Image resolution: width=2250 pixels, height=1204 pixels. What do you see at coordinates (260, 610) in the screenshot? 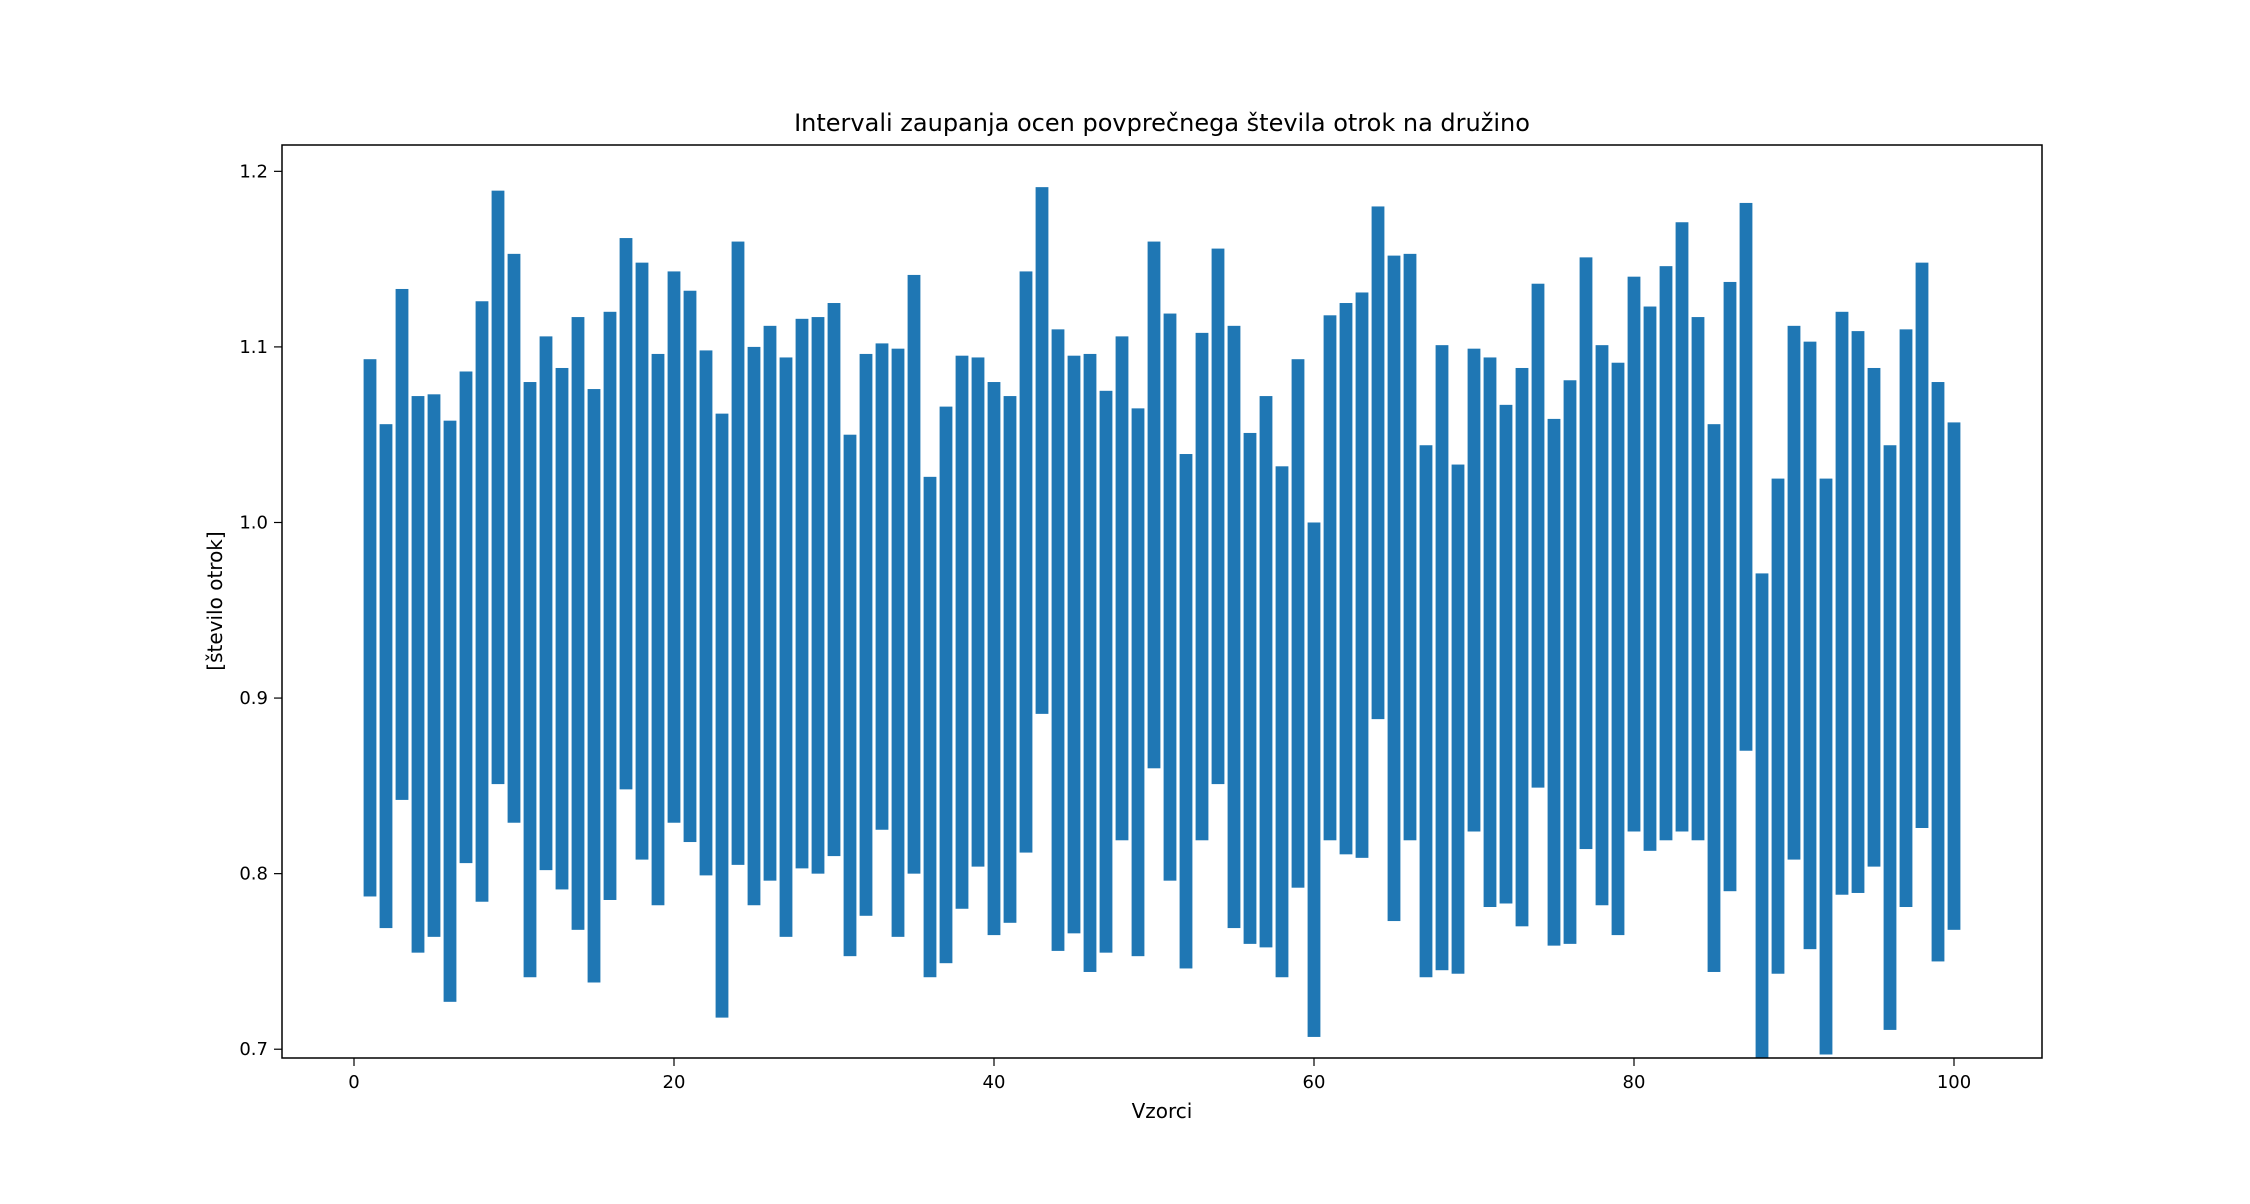
I see `y-axis: 0.7 0.8 0.9 1.0 1.1 1.2` at bounding box center [260, 610].